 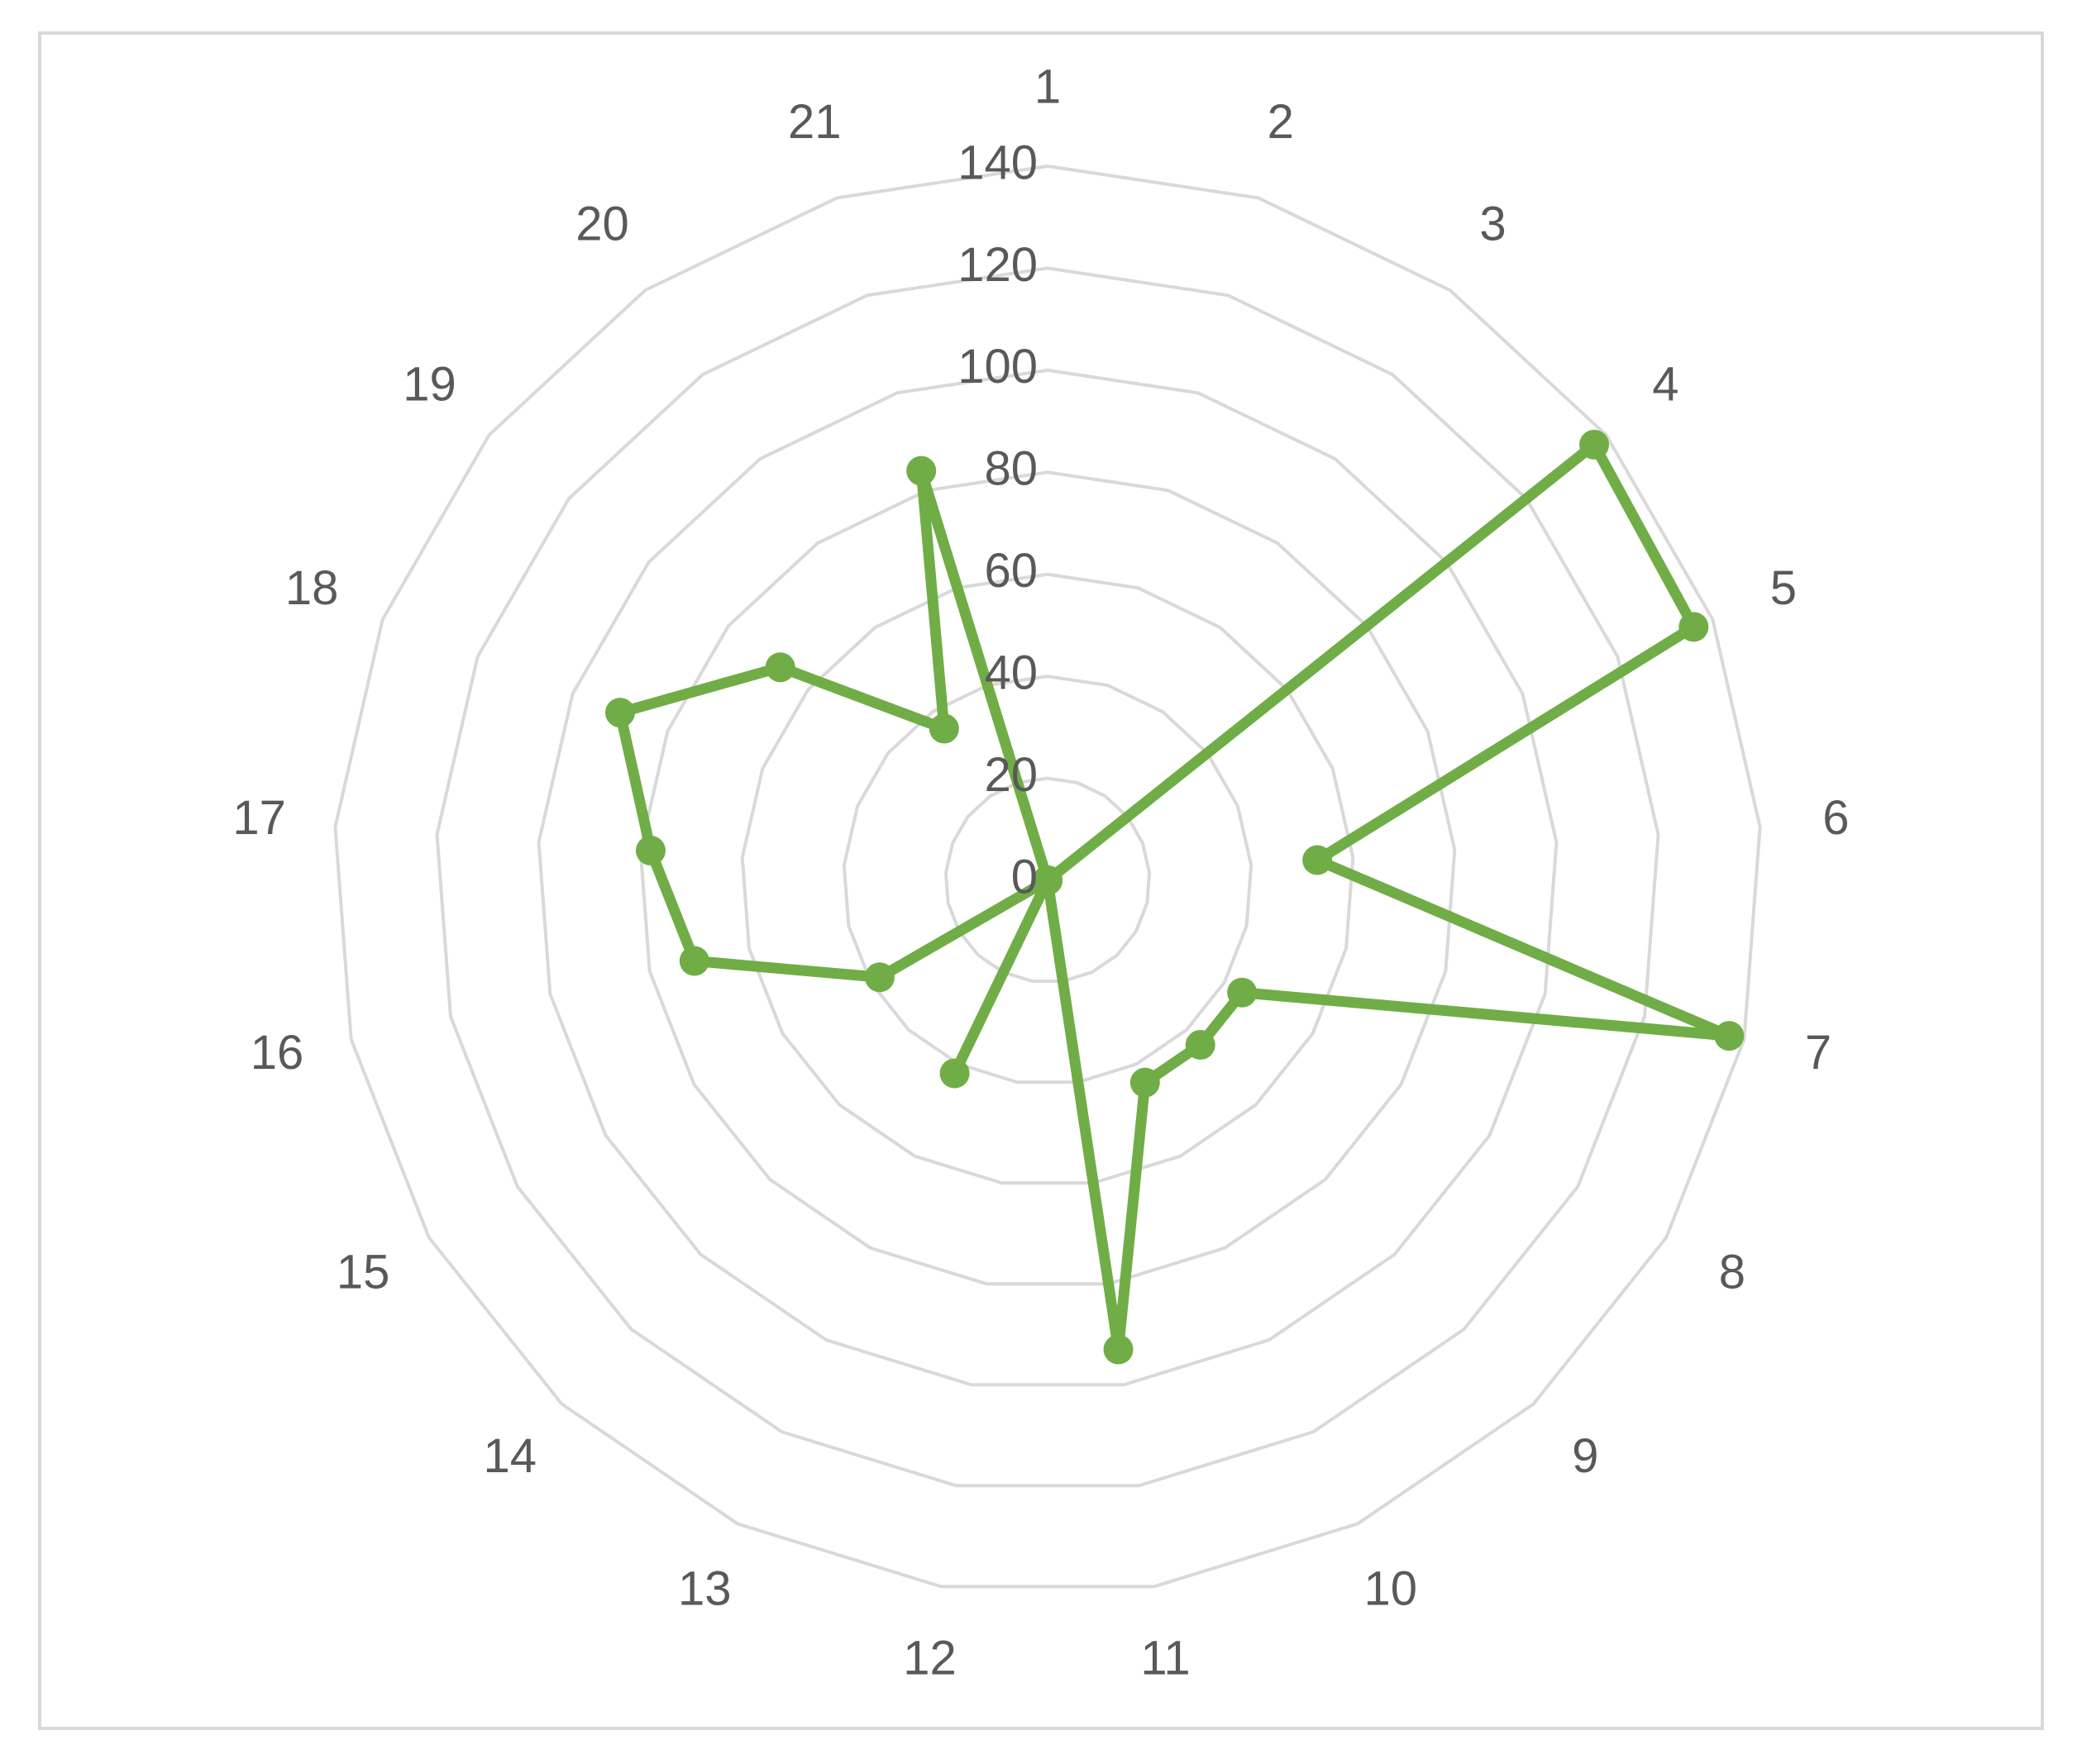 What do you see at coordinates (1492, 224) in the screenshot?
I see `category-label: 3` at bounding box center [1492, 224].